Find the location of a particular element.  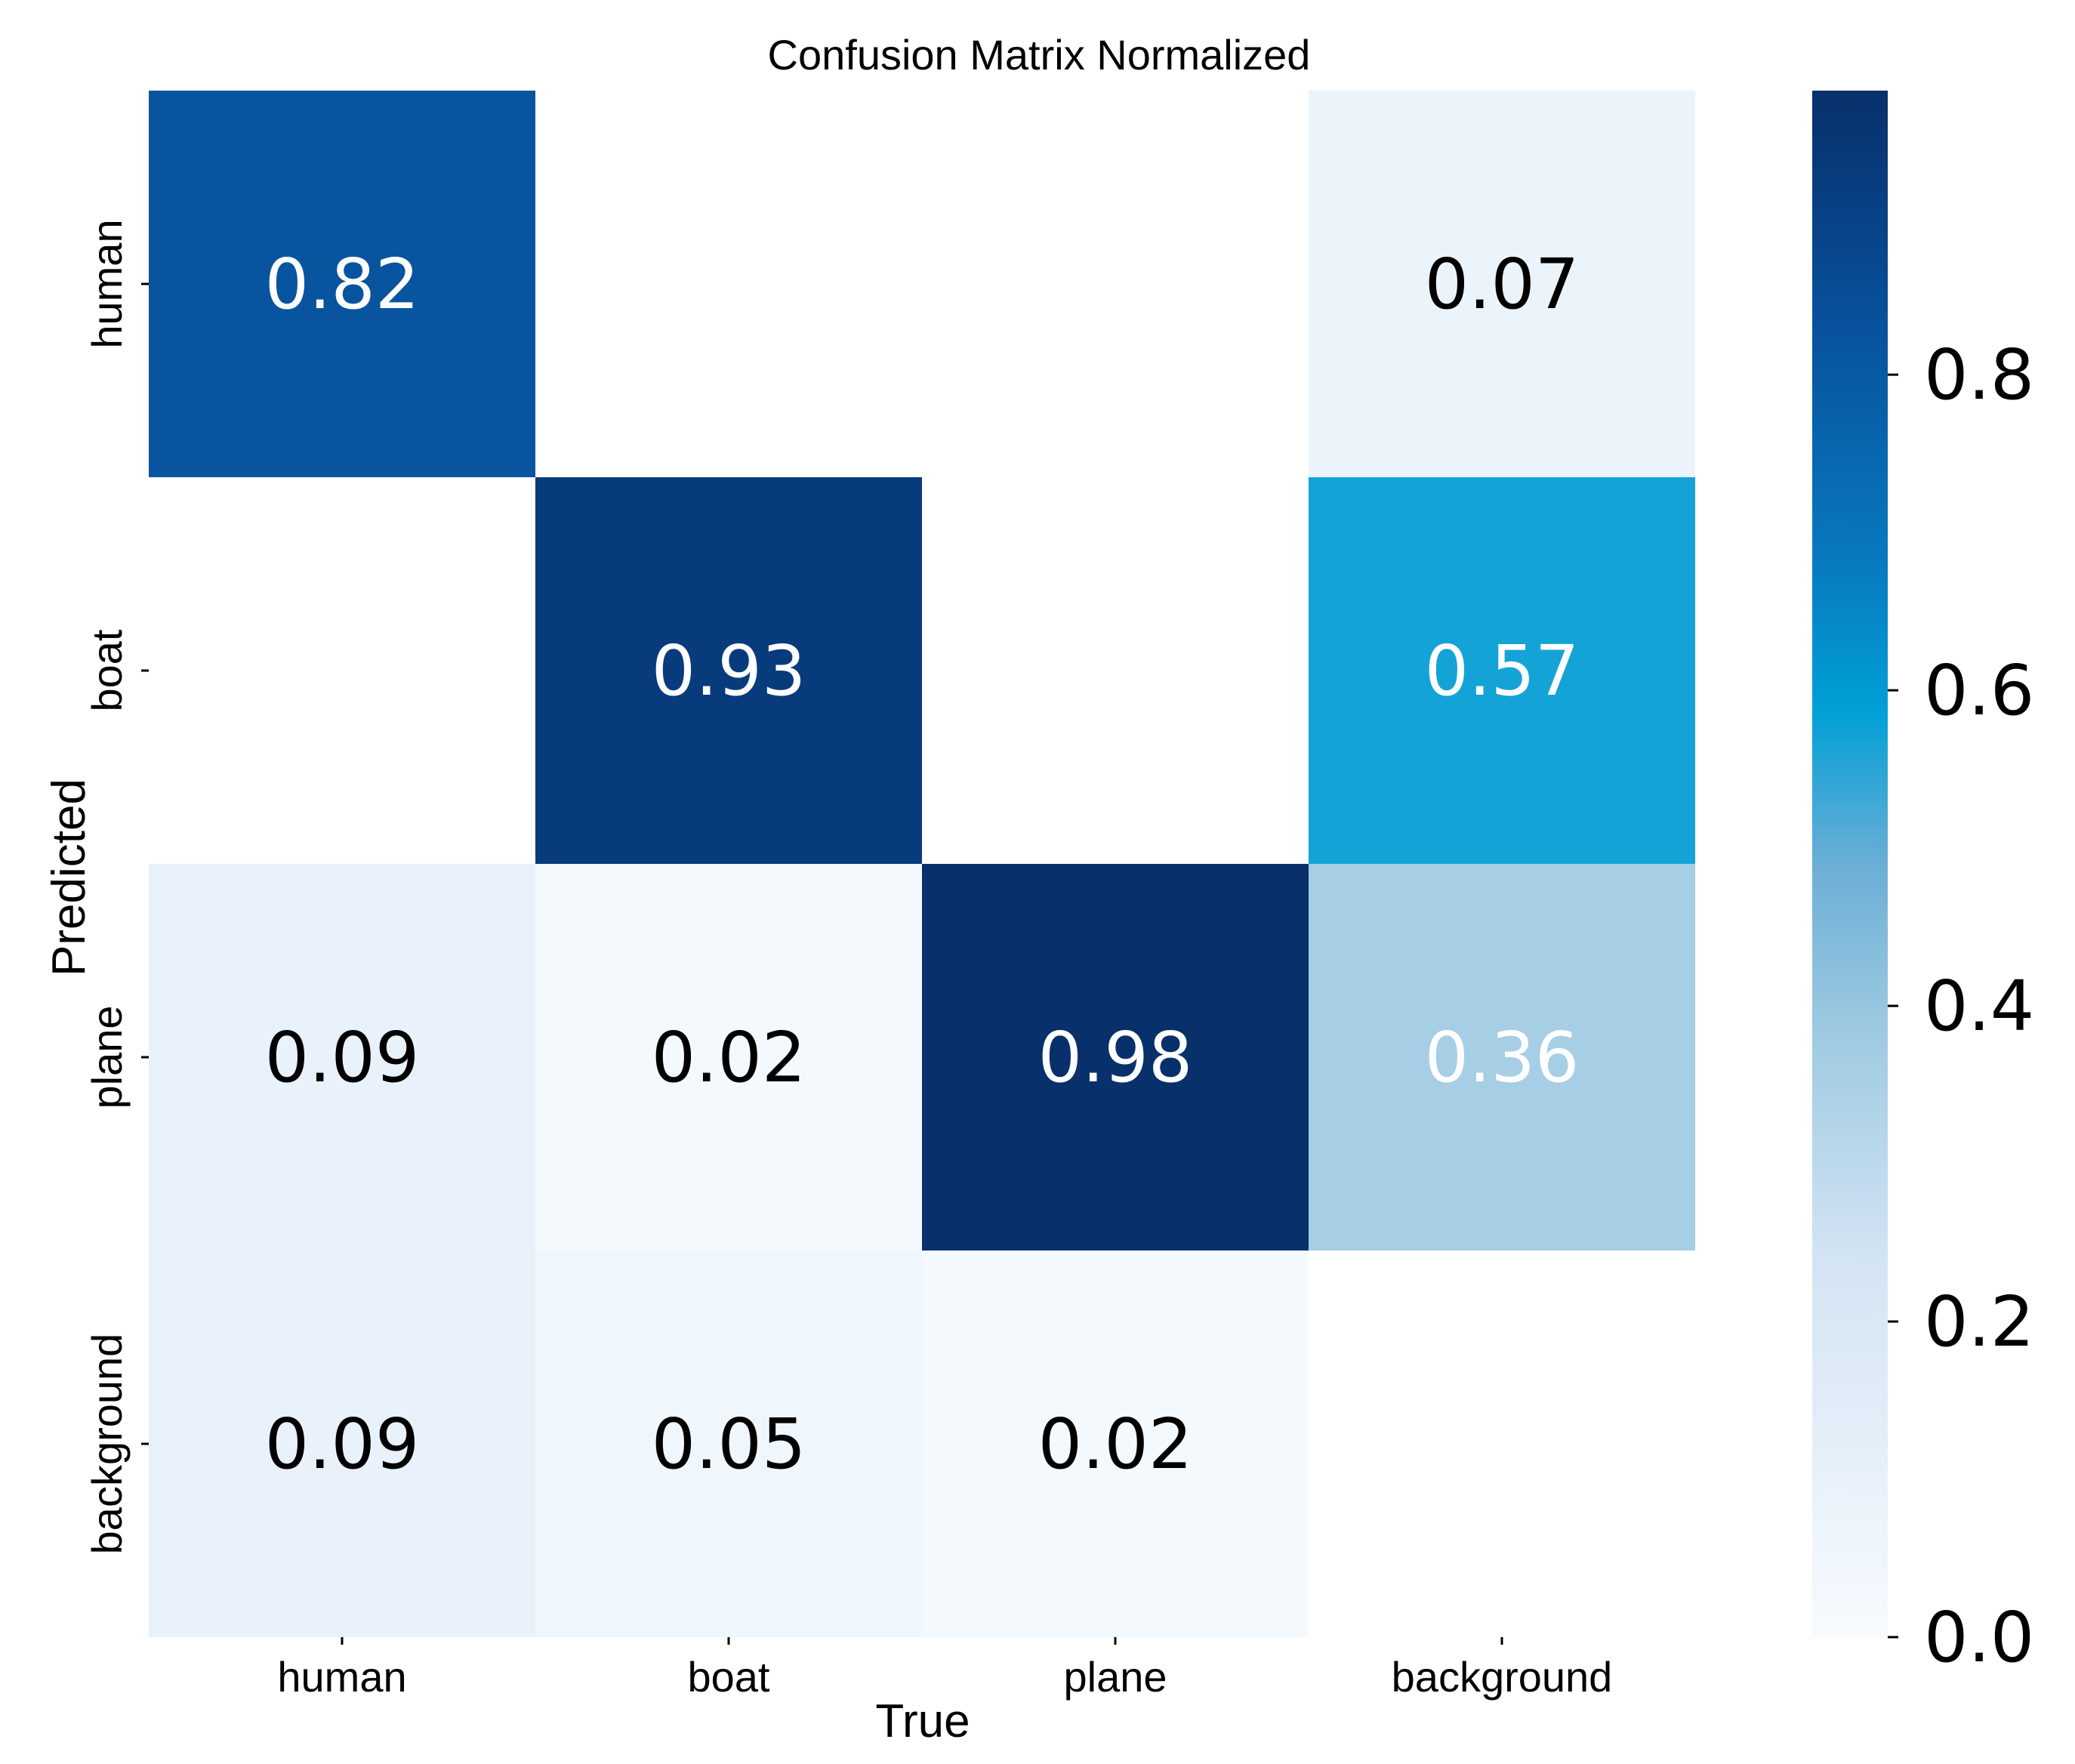

y-tick-label: plane is located at coordinates (107, 1057).